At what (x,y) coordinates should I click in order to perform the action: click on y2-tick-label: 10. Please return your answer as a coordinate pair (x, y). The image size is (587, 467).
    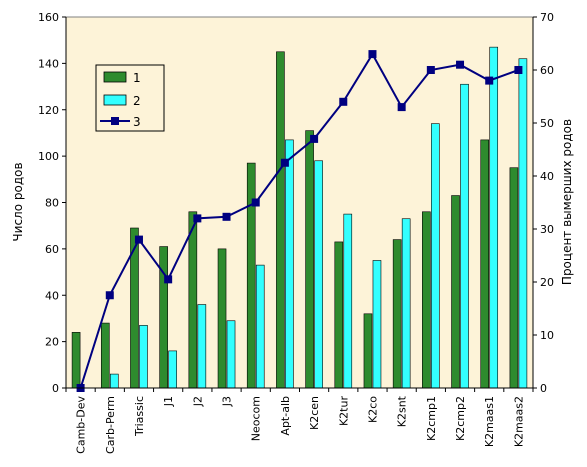
    Looking at the image, I should click on (547, 335).